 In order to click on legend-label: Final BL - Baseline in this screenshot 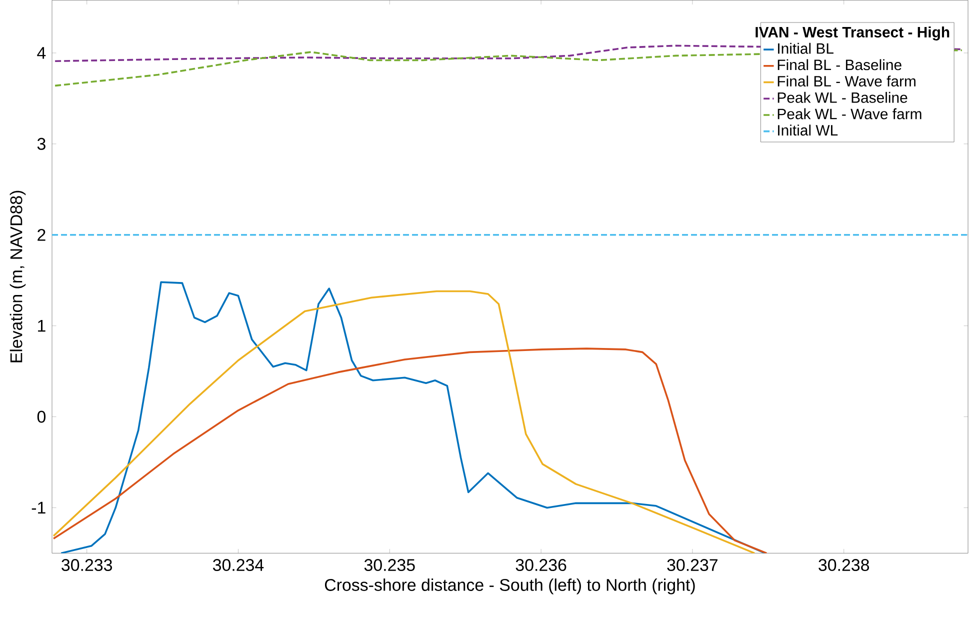, I will do `click(840, 64)`.